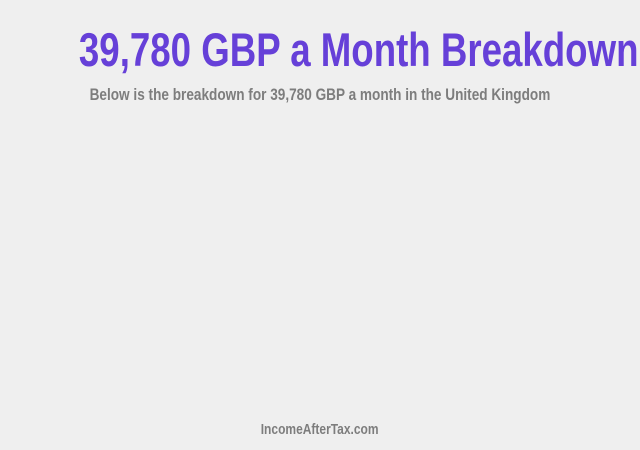  I want to click on page-title-text: 39,780 GBP a Month Breakdown, so click(358, 49).